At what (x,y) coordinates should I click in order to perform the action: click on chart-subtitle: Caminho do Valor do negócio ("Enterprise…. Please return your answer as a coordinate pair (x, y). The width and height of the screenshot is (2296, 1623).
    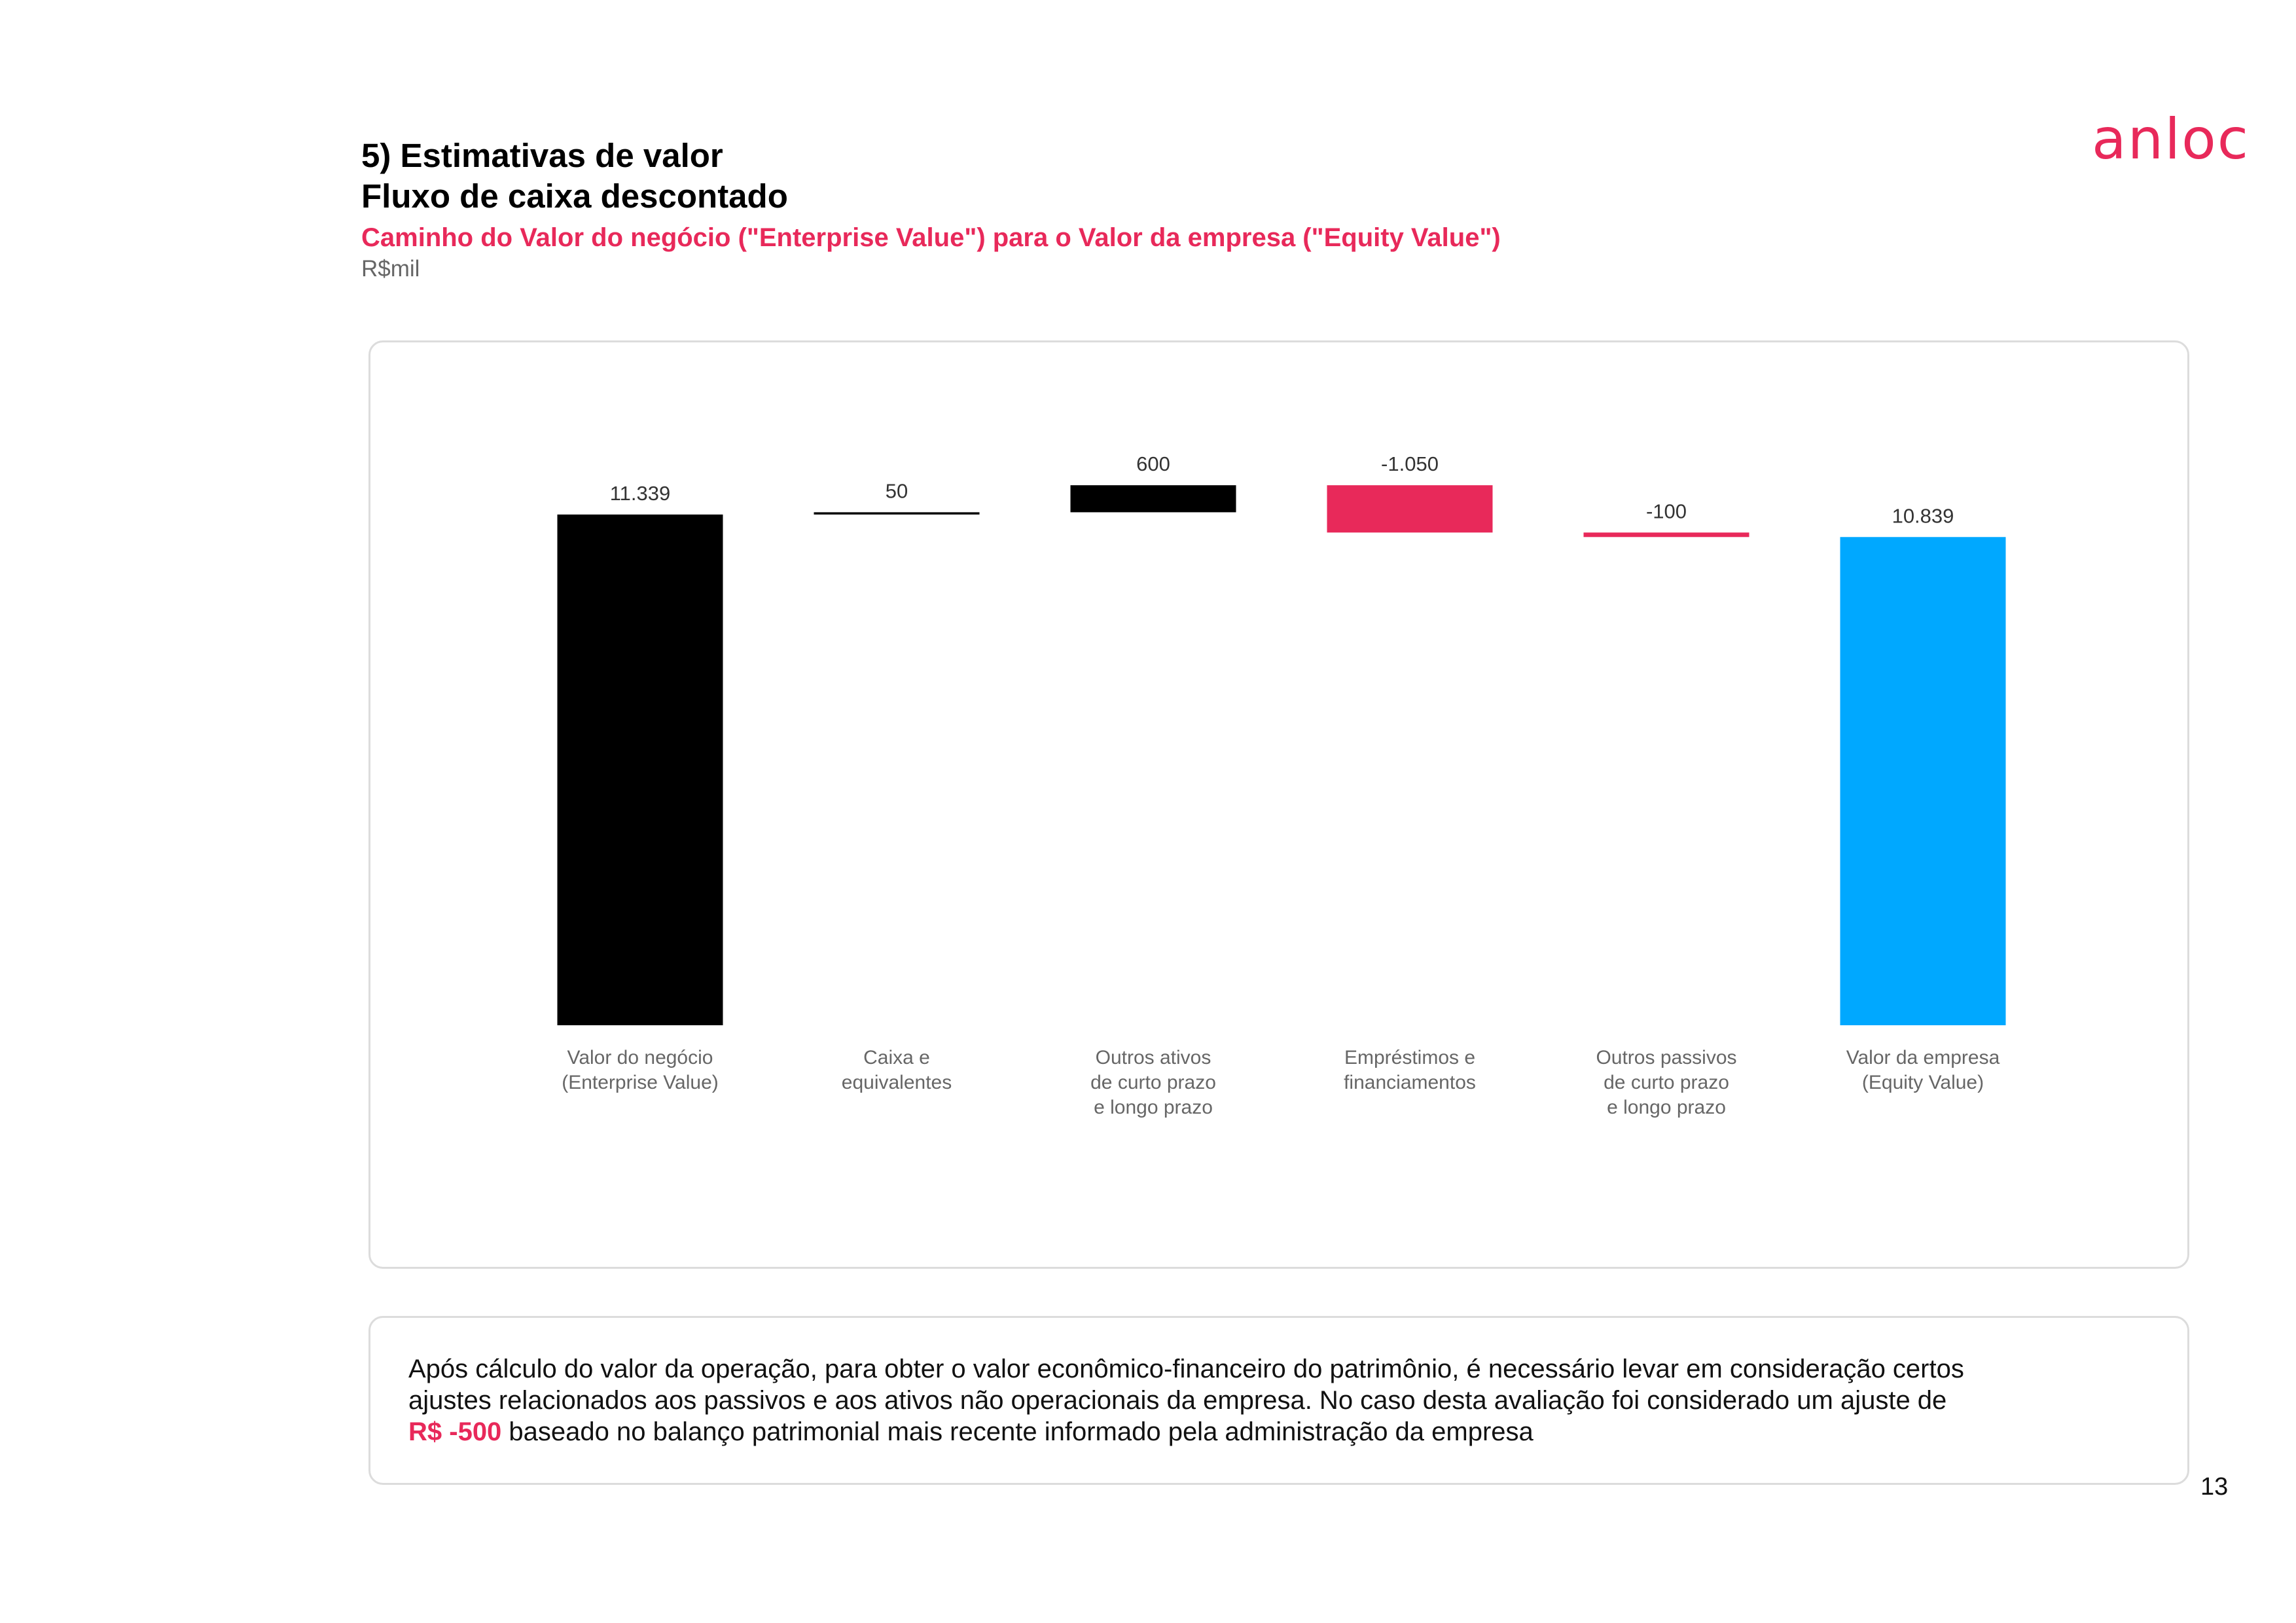
    Looking at the image, I should click on (931, 237).